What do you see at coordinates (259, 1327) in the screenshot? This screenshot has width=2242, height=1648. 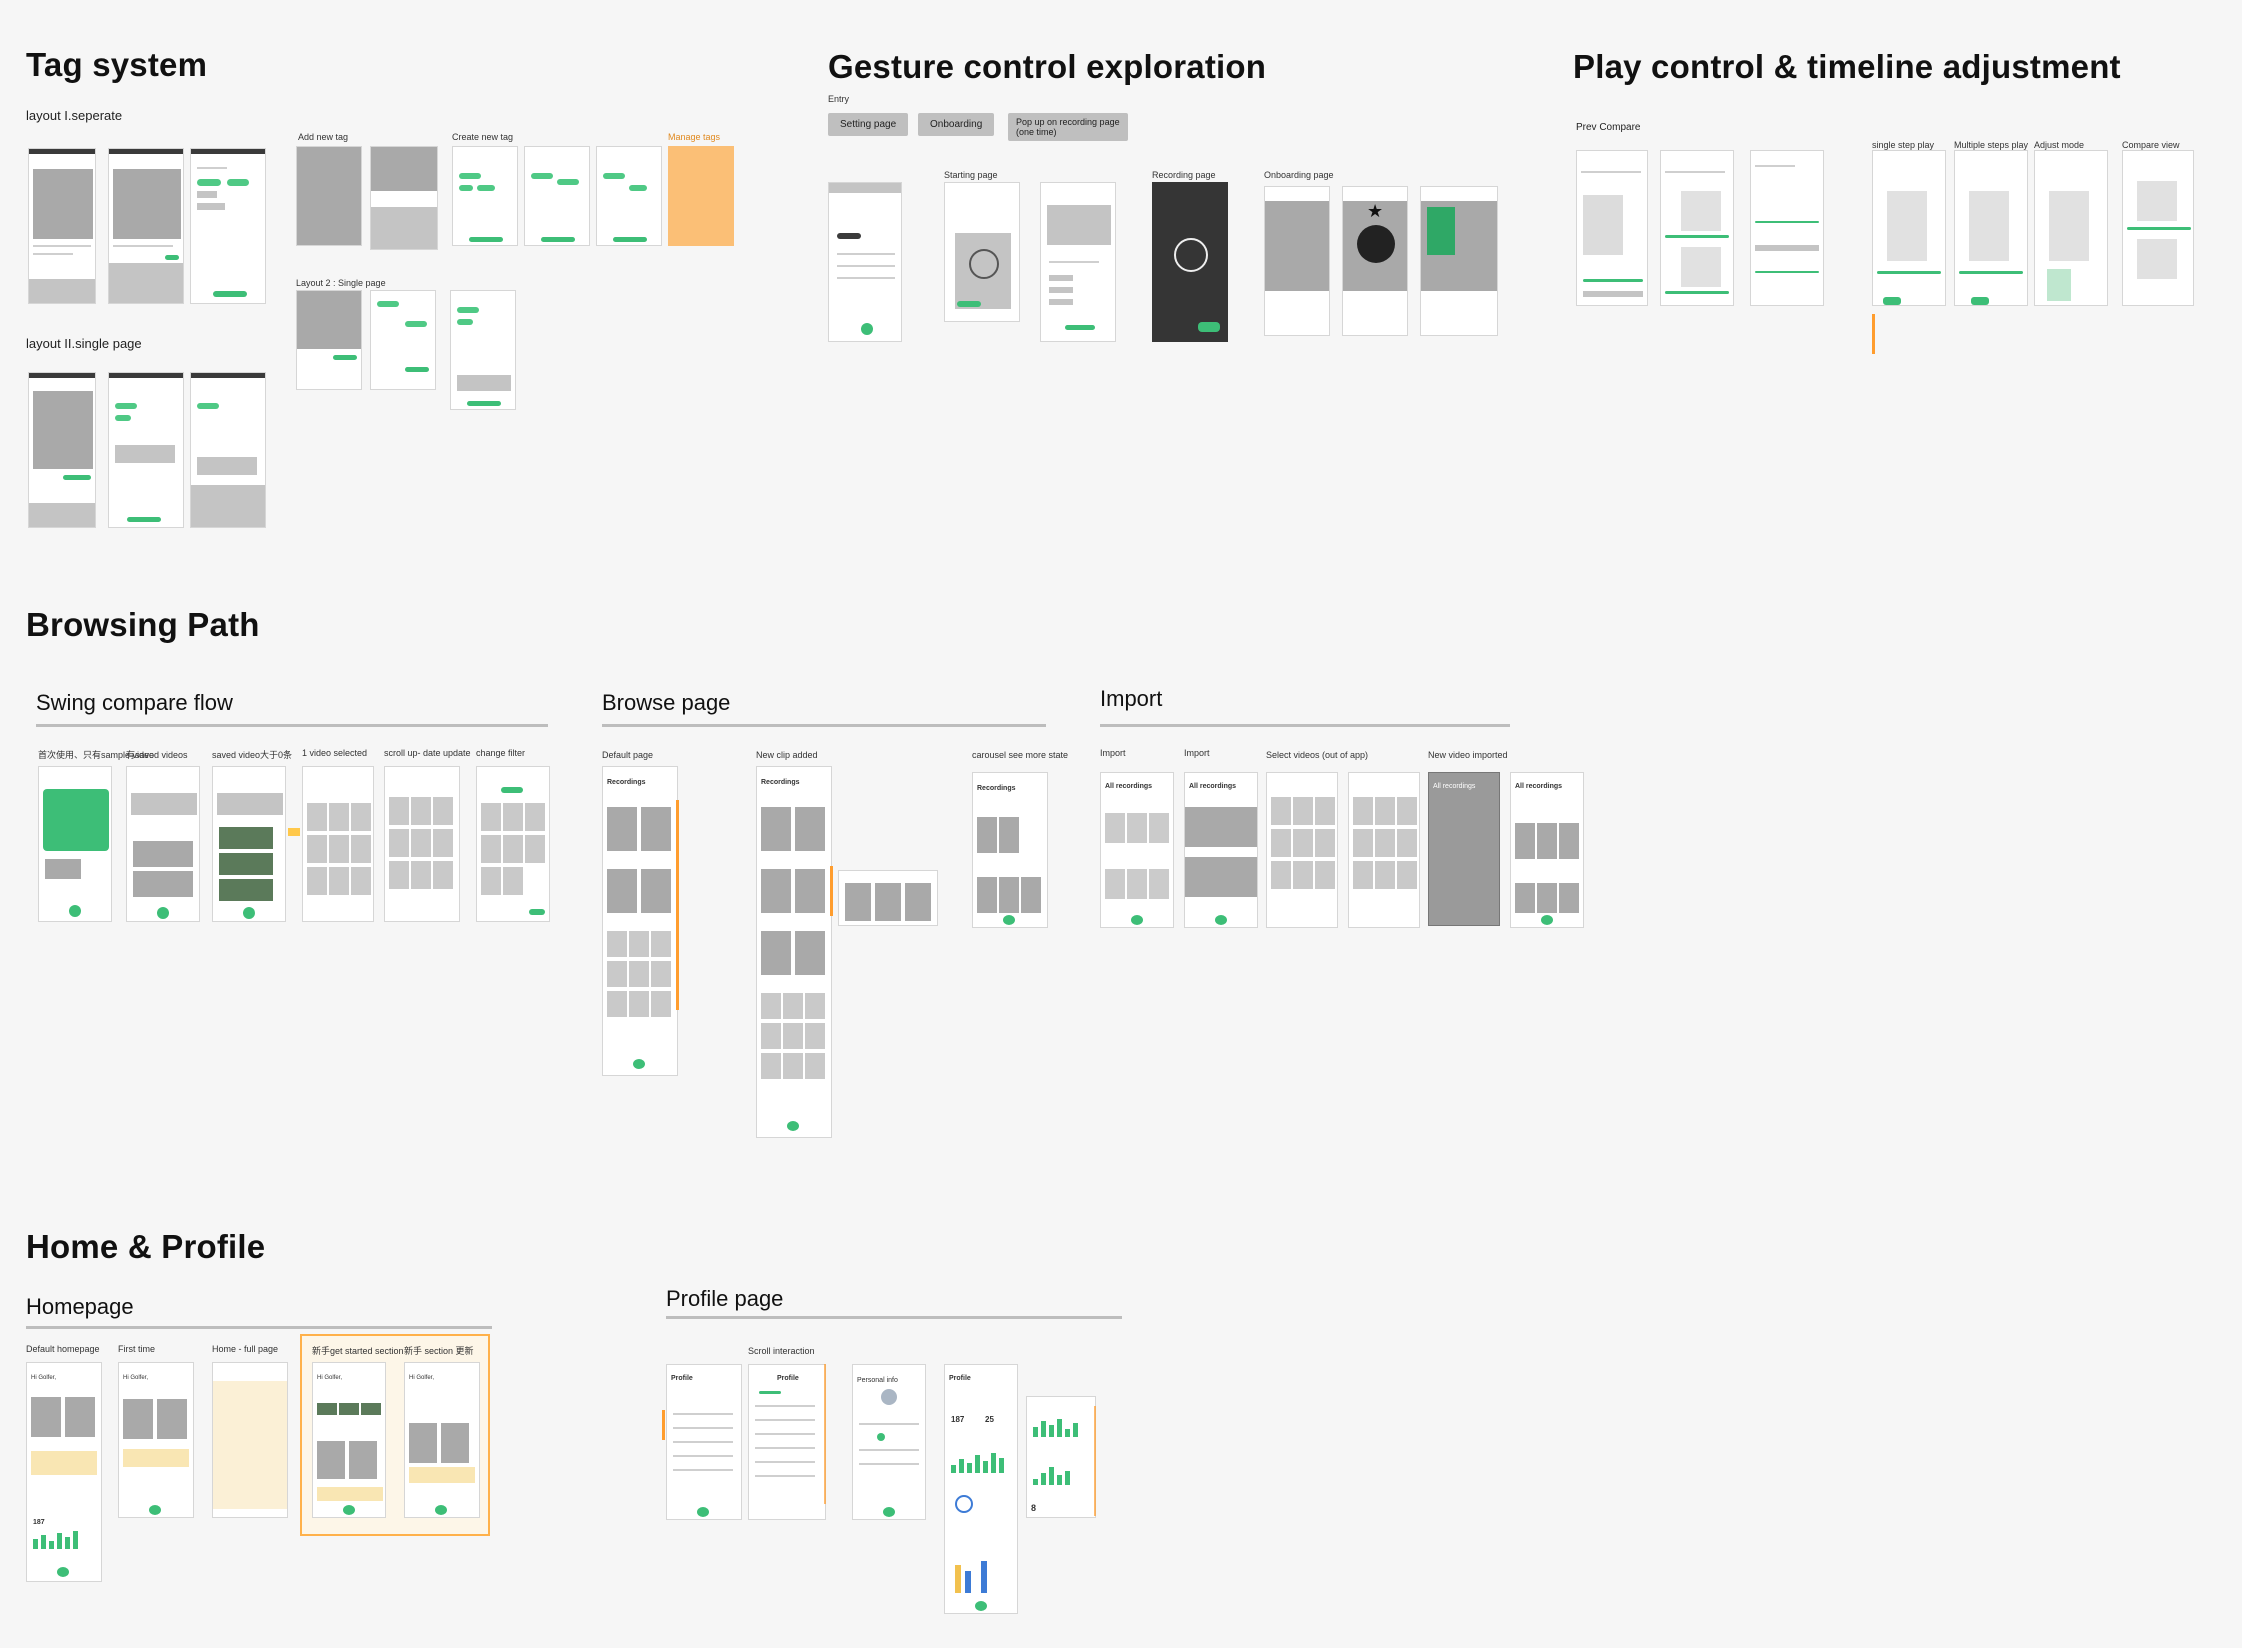 I see `homepage-rule` at bounding box center [259, 1327].